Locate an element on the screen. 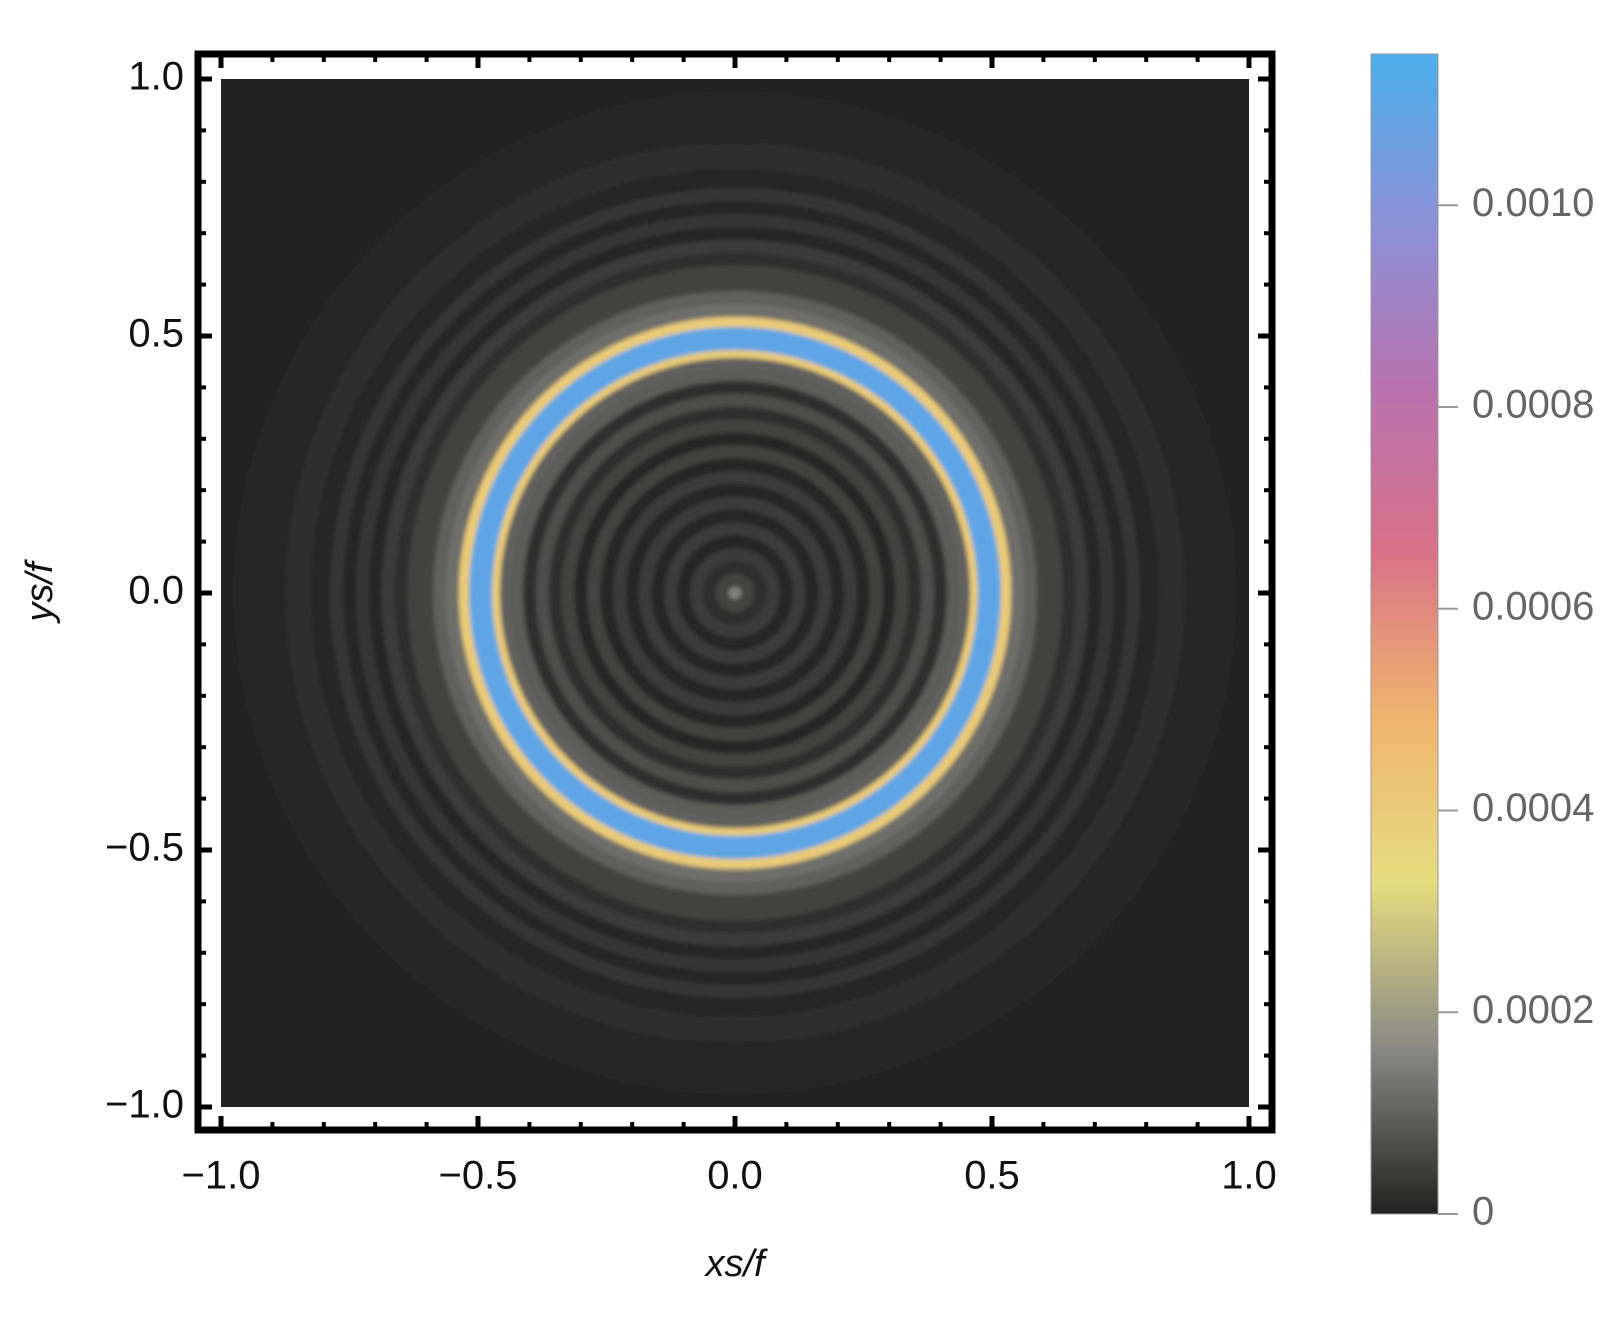 The image size is (1618, 1327). y-tick-label: 0.5 is located at coordinates (156, 334).